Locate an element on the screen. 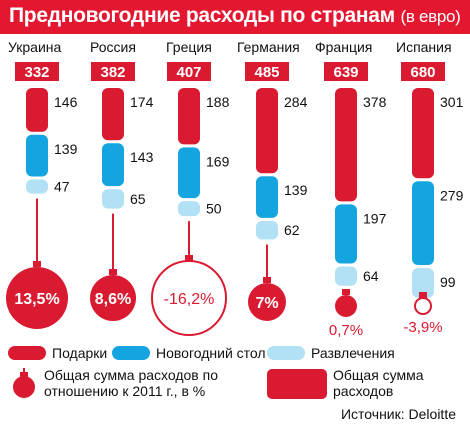 The width and height of the screenshot is (470, 428). total-value-3: 485 is located at coordinates (266, 72).